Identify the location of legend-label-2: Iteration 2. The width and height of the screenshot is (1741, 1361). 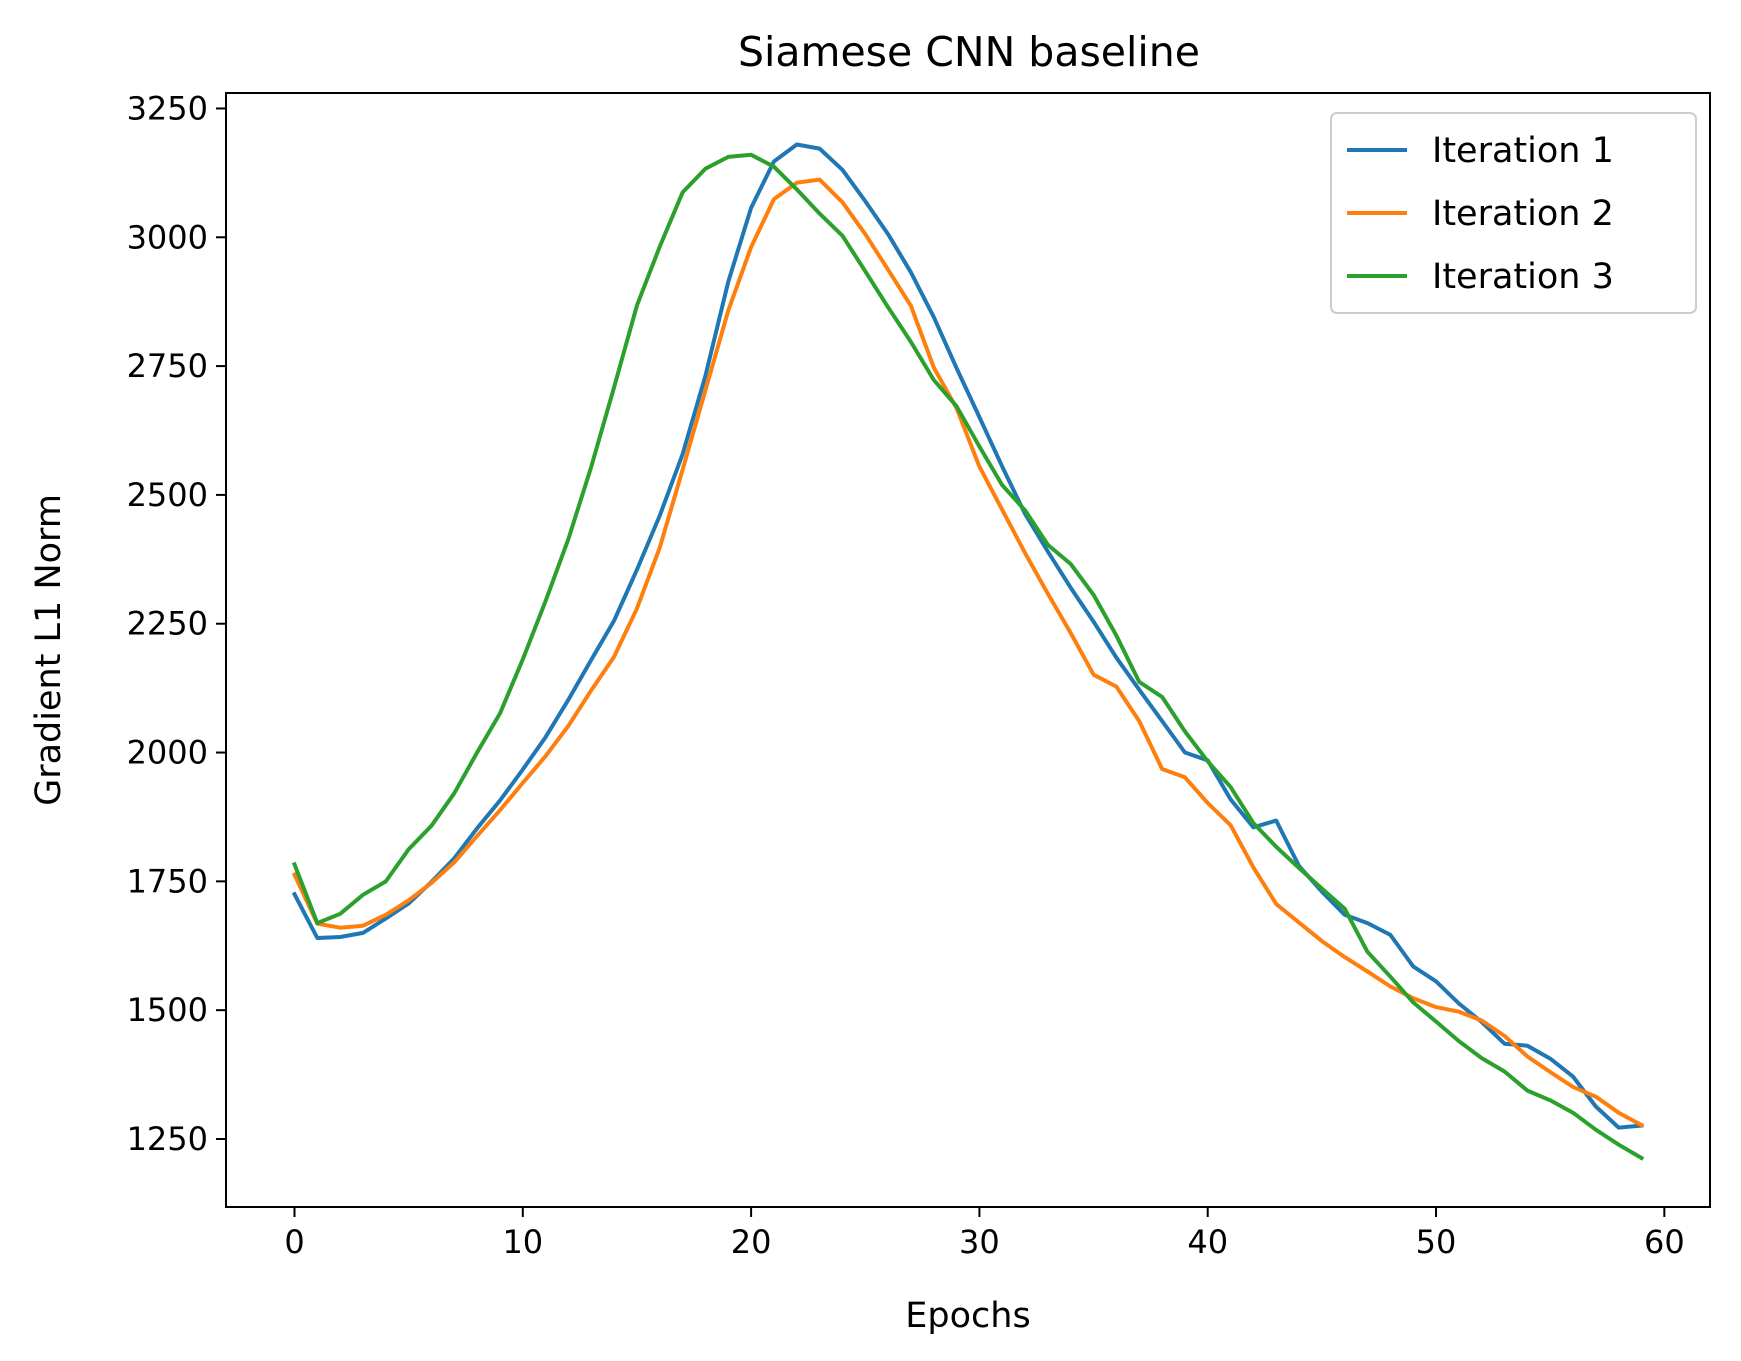
(1523, 214).